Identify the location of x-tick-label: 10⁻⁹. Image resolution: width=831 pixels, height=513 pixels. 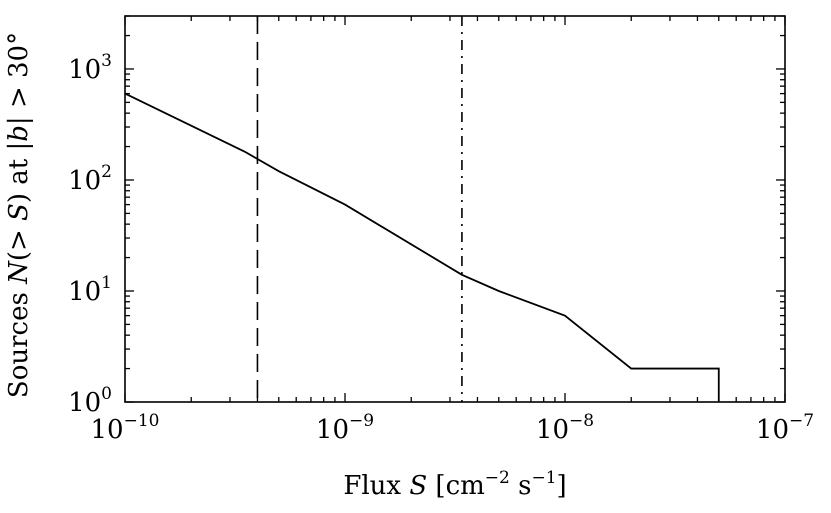
(345, 428).